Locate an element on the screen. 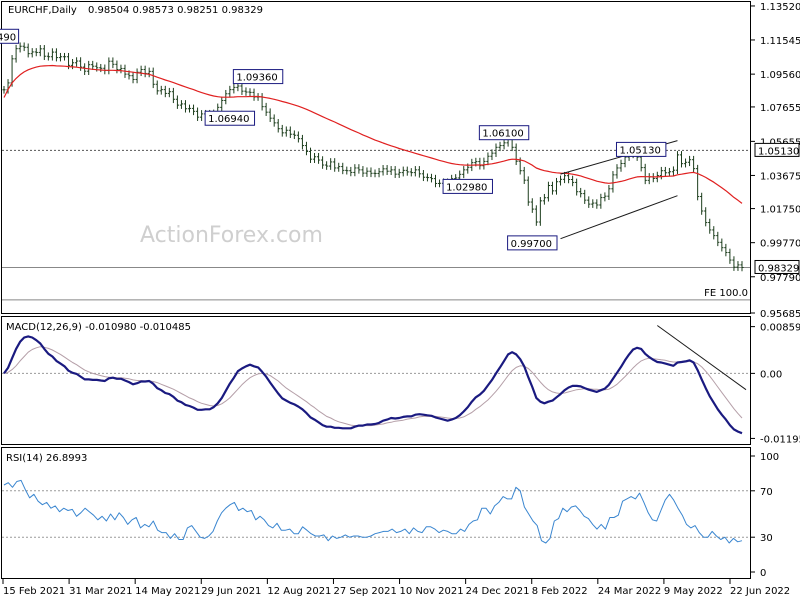 This screenshot has height=600, width=800. fe-label: FE 100.0 is located at coordinates (726, 293).